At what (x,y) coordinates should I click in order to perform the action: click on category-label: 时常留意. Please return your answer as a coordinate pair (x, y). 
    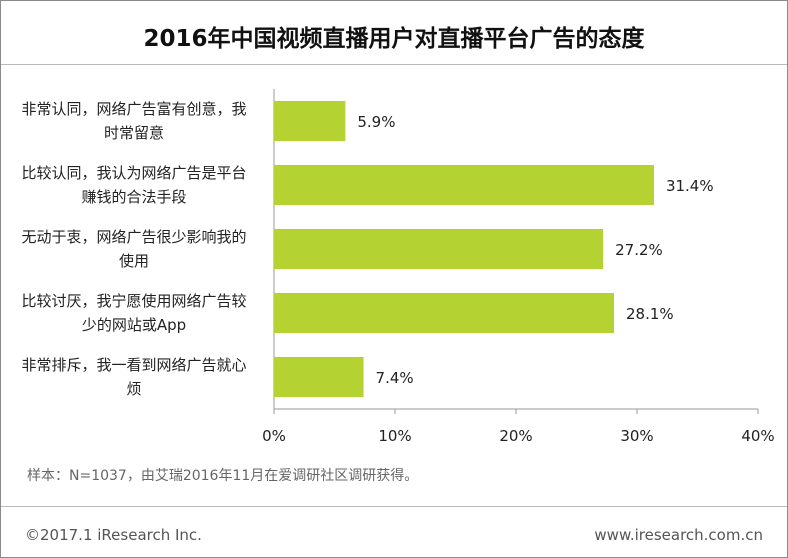
    Looking at the image, I should click on (134, 133).